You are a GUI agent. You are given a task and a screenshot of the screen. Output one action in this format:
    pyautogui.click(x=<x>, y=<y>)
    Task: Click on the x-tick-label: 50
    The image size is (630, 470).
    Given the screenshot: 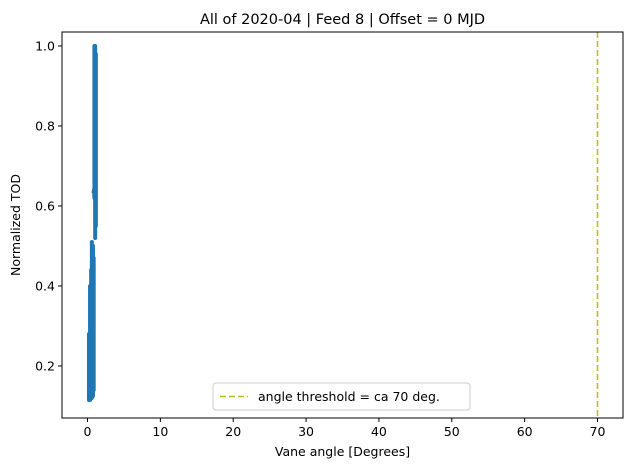 What is the action you would take?
    pyautogui.click(x=452, y=431)
    